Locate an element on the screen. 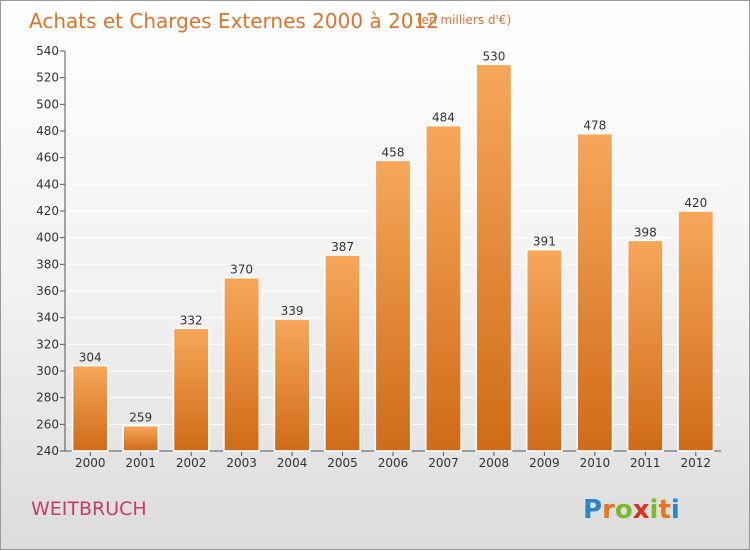 The image size is (750, 551). y-tick-label: 440 is located at coordinates (47, 184).